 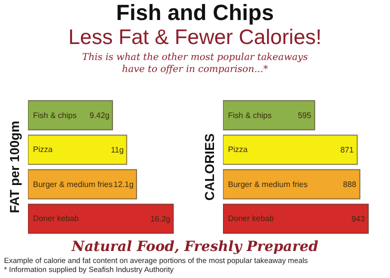 I want to click on data-label: 16.2g, so click(x=160, y=219).